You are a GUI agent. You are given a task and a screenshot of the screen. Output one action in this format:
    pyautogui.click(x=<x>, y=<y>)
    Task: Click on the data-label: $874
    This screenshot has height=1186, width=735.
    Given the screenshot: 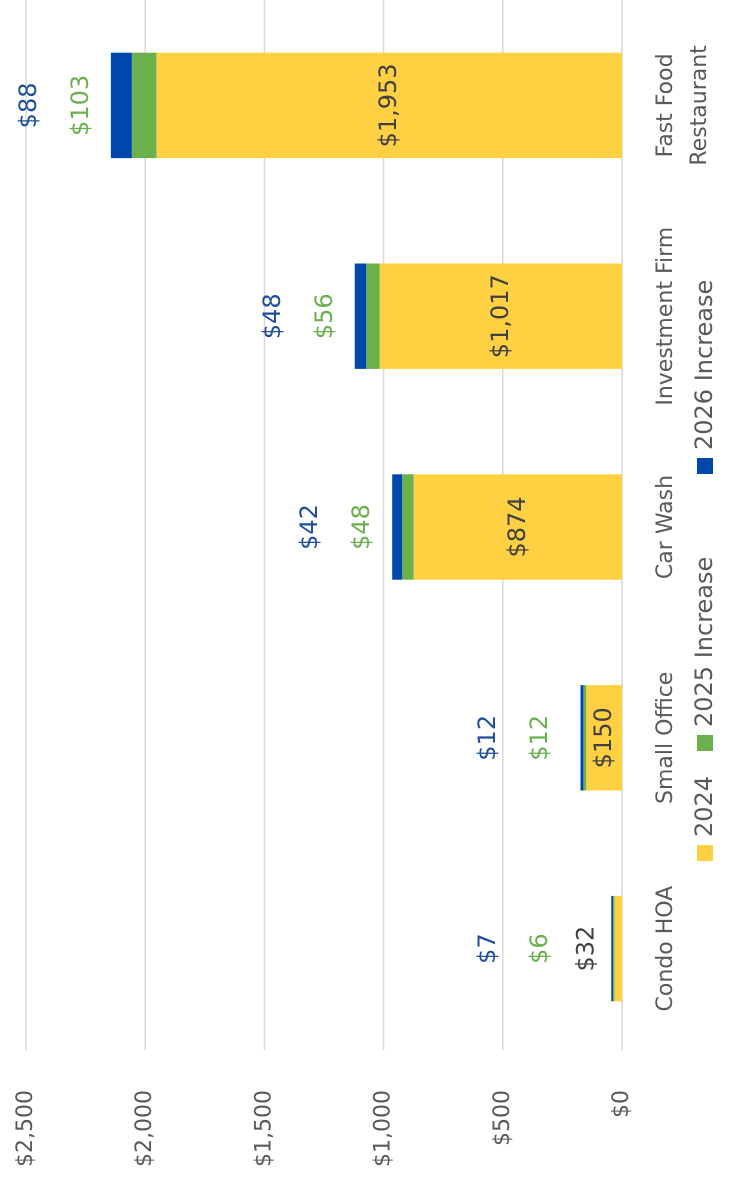 What is the action you would take?
    pyautogui.click(x=517, y=526)
    